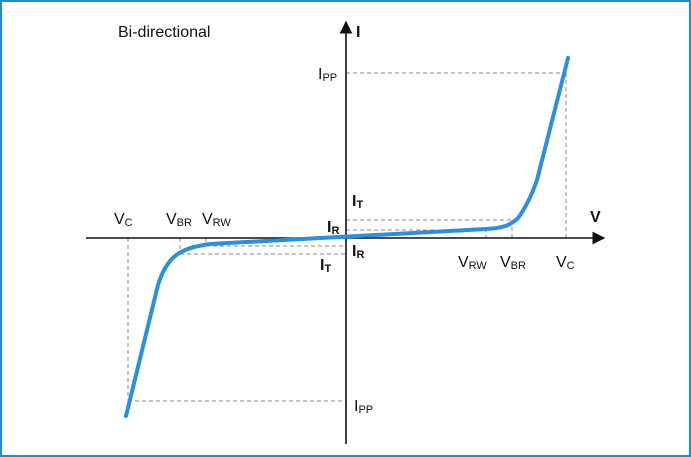 The width and height of the screenshot is (691, 457). Describe the element at coordinates (327, 75) in the screenshot. I see `ipp-top-label: IPP` at that location.